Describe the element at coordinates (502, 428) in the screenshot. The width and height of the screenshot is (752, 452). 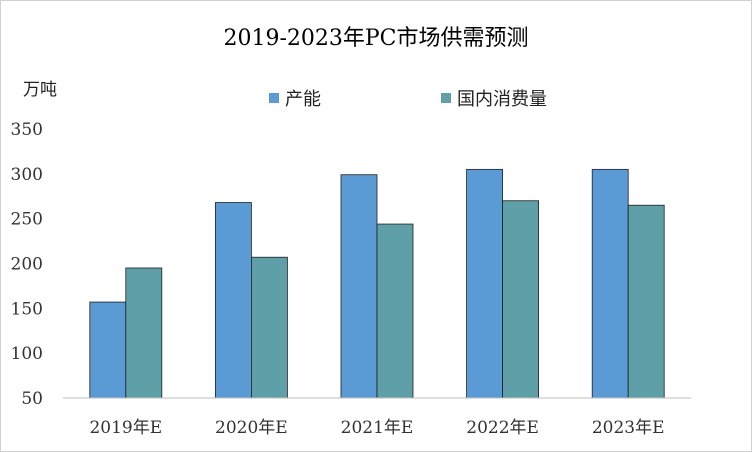
I see `x-tick-label: 2022年E` at that location.